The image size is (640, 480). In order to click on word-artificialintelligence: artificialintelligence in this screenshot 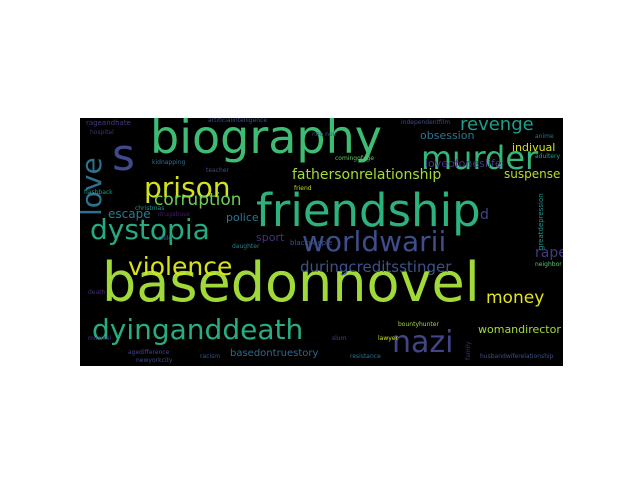, I will do `click(238, 121)`.